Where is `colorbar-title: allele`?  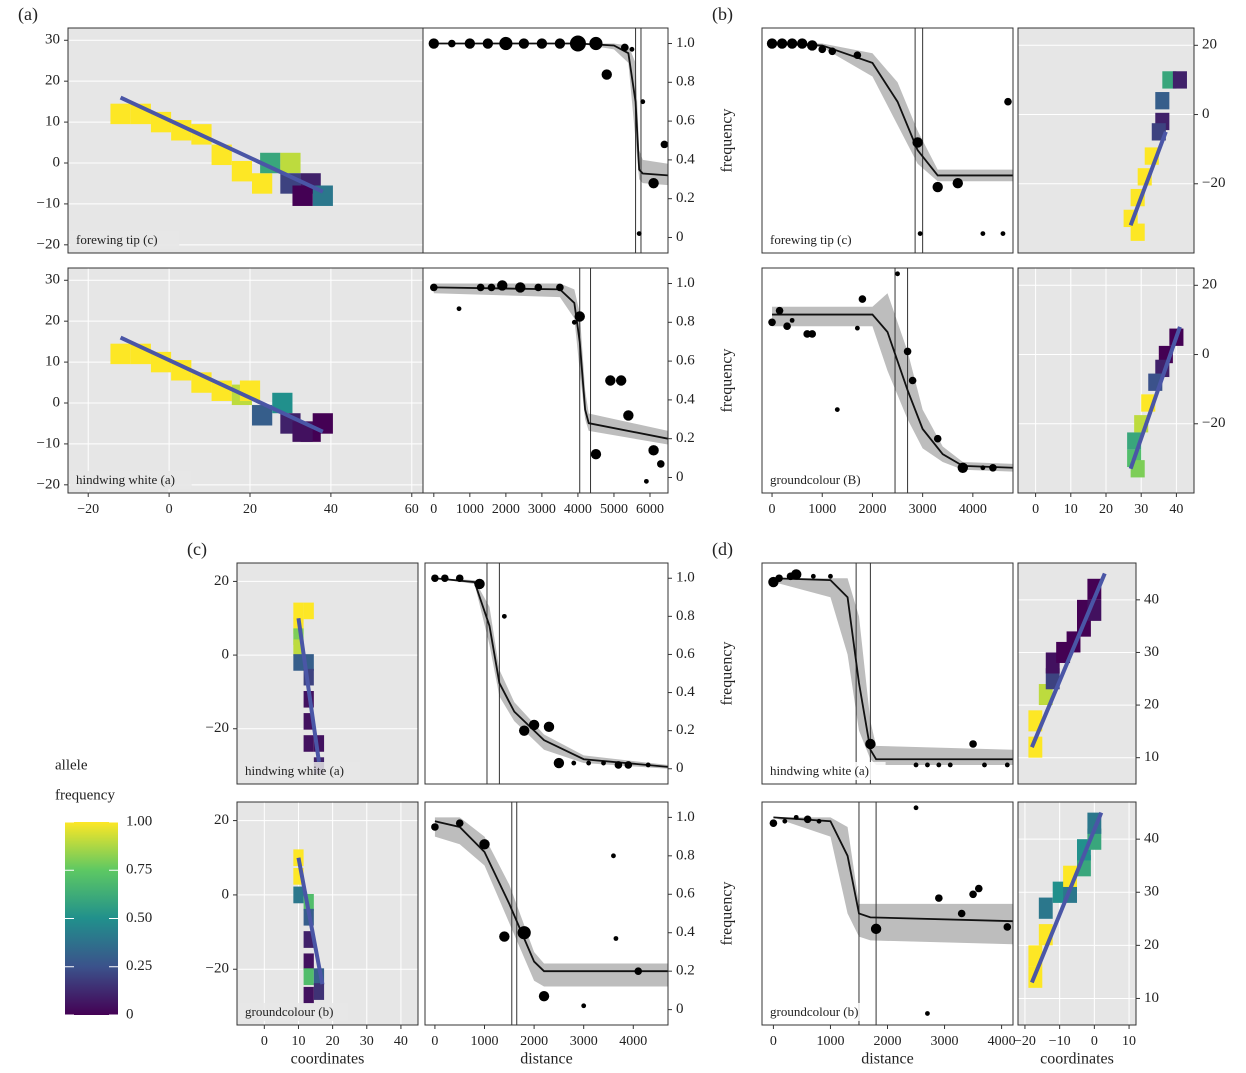 colorbar-title: allele is located at coordinates (71, 765).